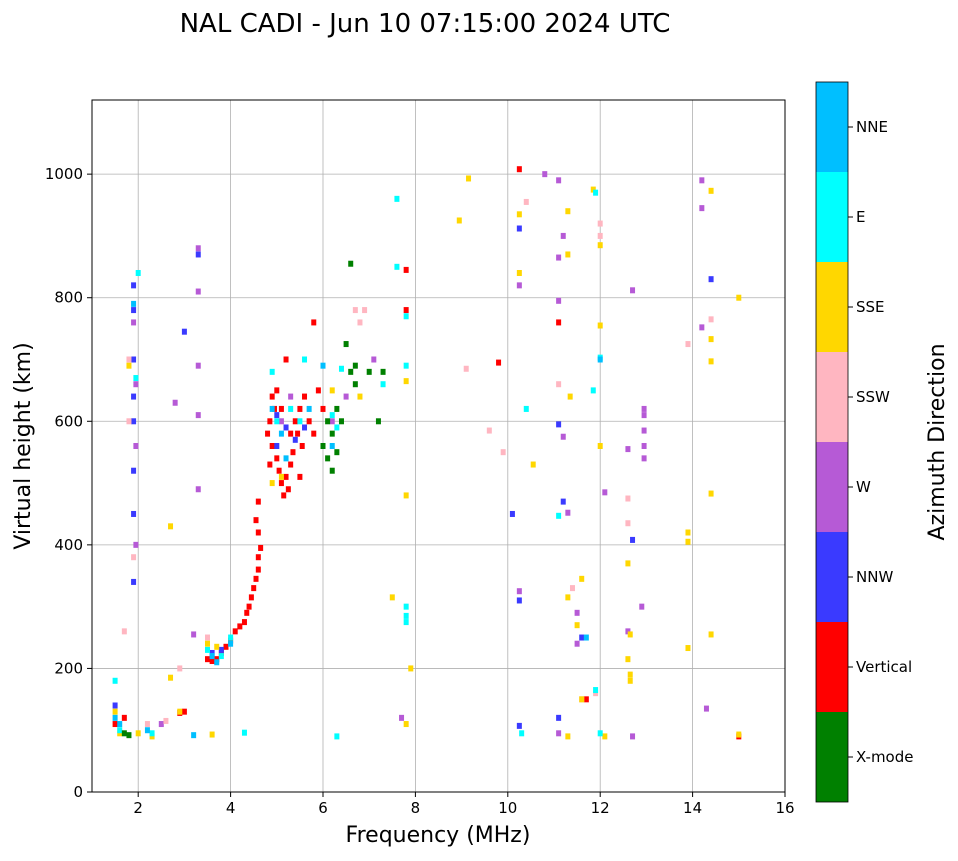 This screenshot has height=861, width=958. Describe the element at coordinates (68, 668) in the screenshot. I see `y-tick-label: 200` at that location.